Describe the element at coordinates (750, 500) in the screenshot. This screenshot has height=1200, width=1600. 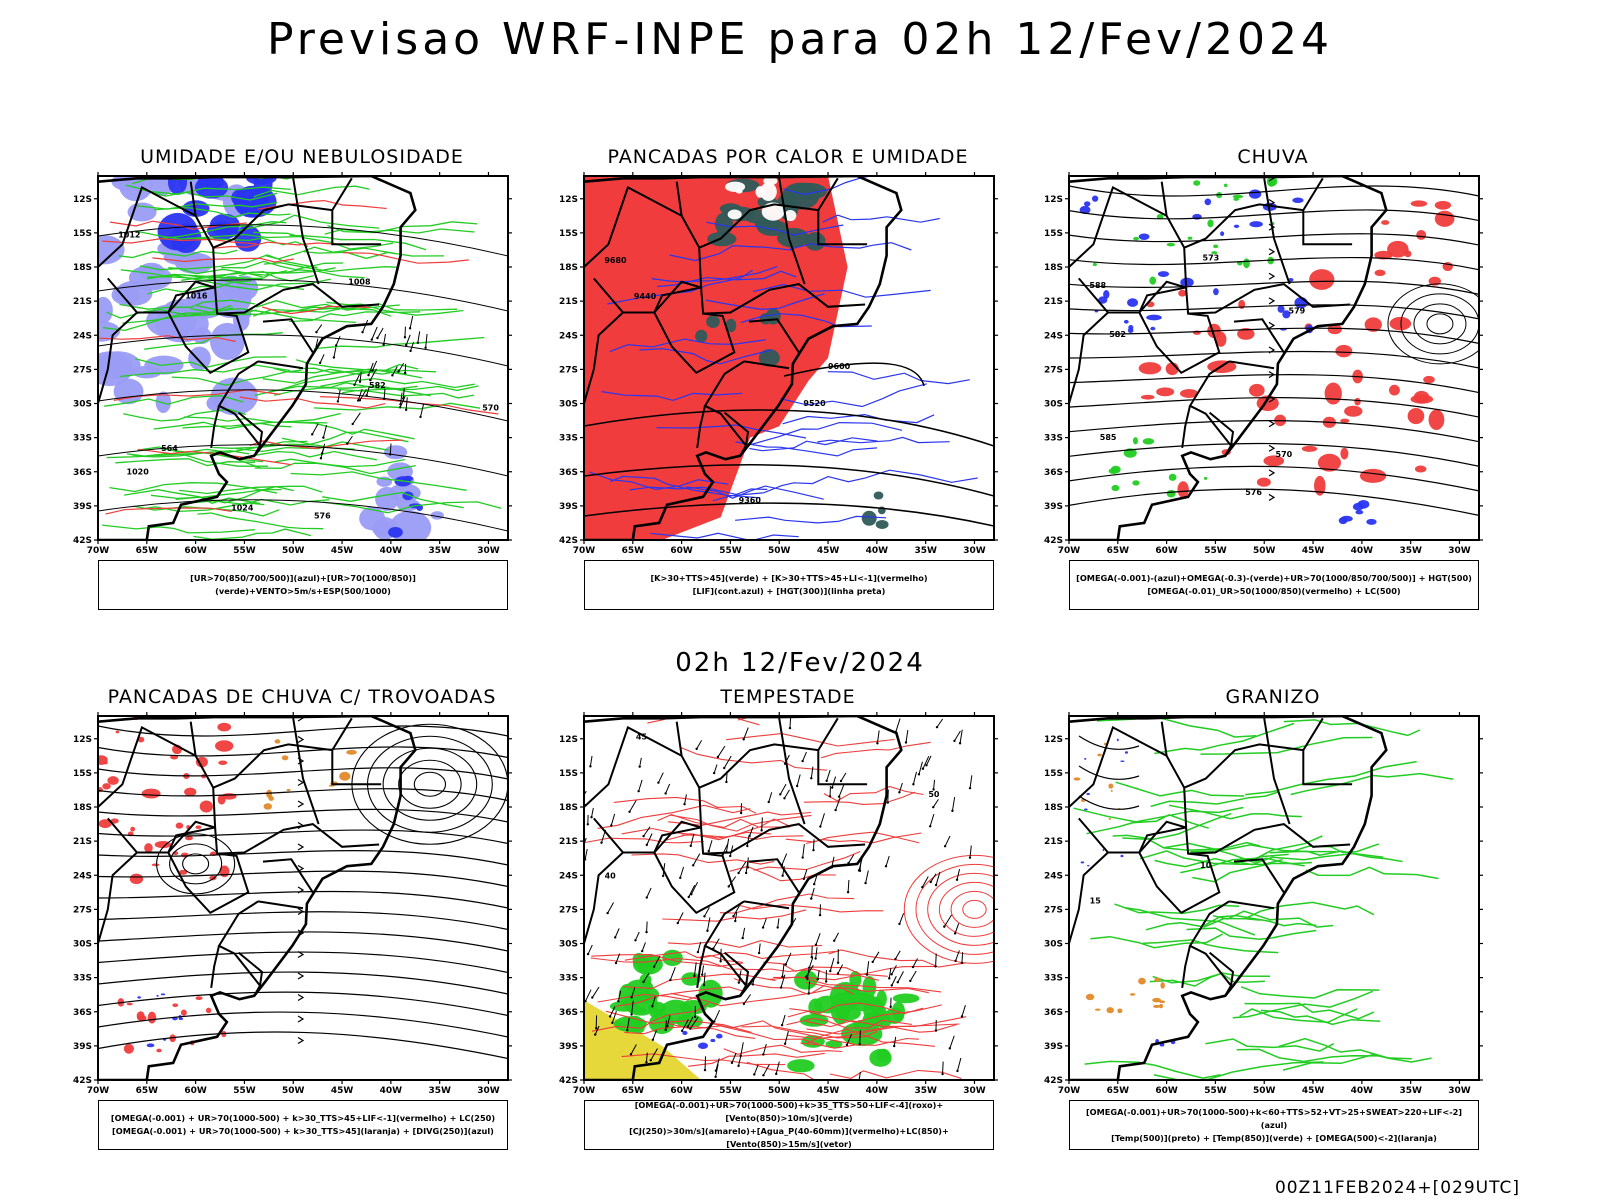
I see `contour-label: 9360` at that location.